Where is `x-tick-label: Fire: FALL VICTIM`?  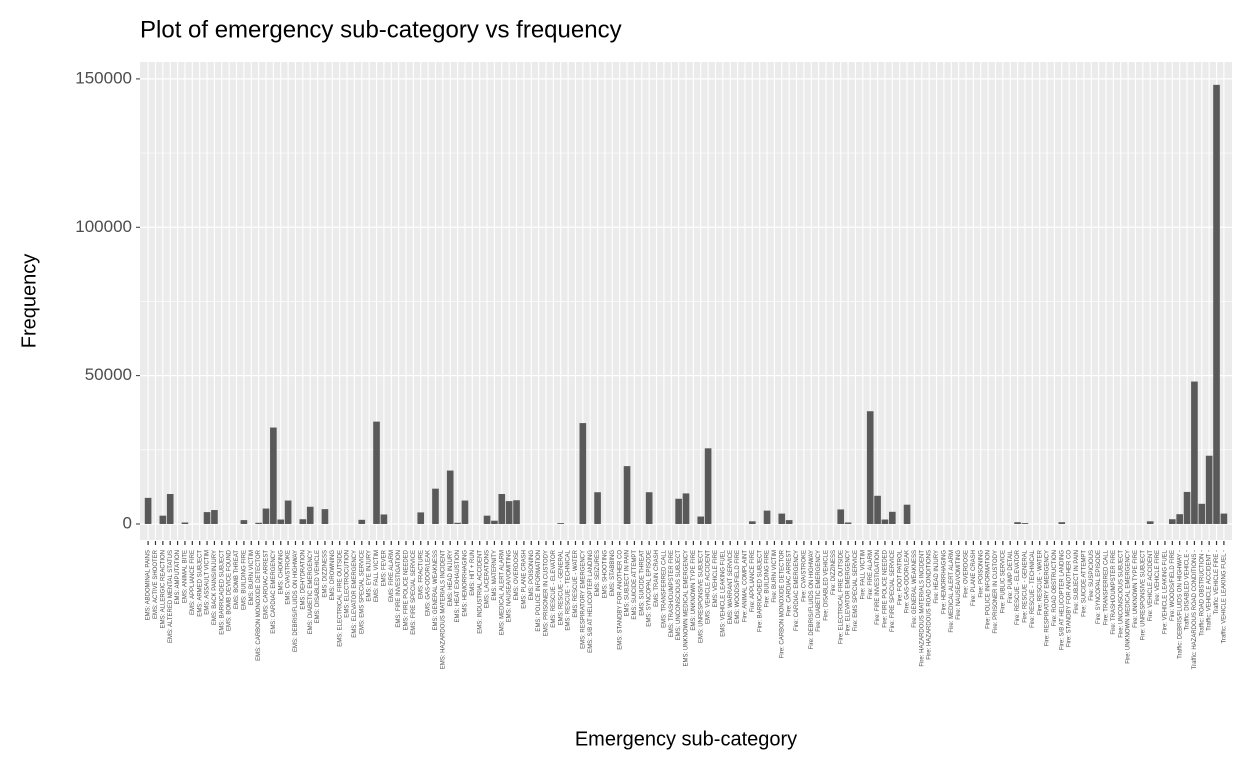 x-tick-label: Fire: FALL VICTIM is located at coordinates (863, 574).